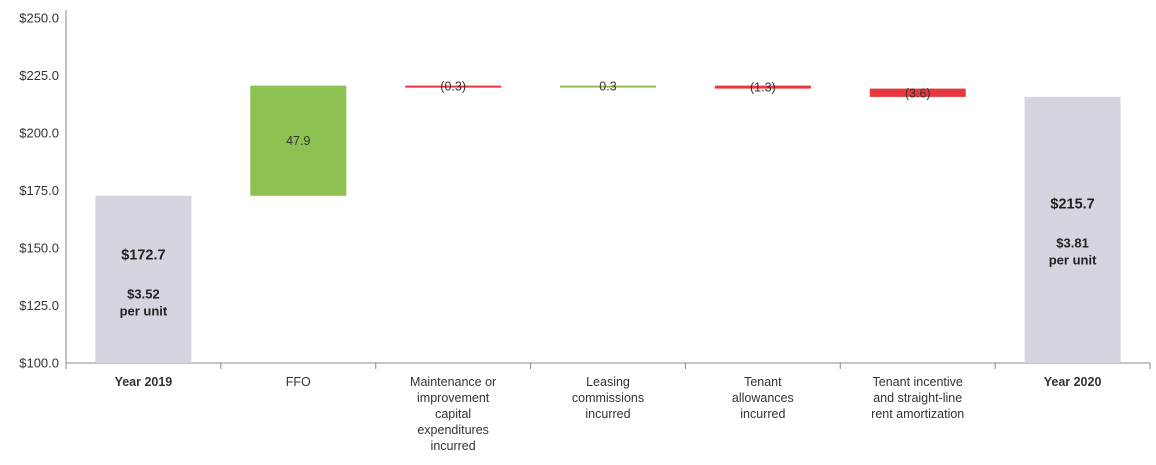 This screenshot has width=1156, height=465. What do you see at coordinates (39, 75) in the screenshot?
I see `y-tick-label: $225.0` at bounding box center [39, 75].